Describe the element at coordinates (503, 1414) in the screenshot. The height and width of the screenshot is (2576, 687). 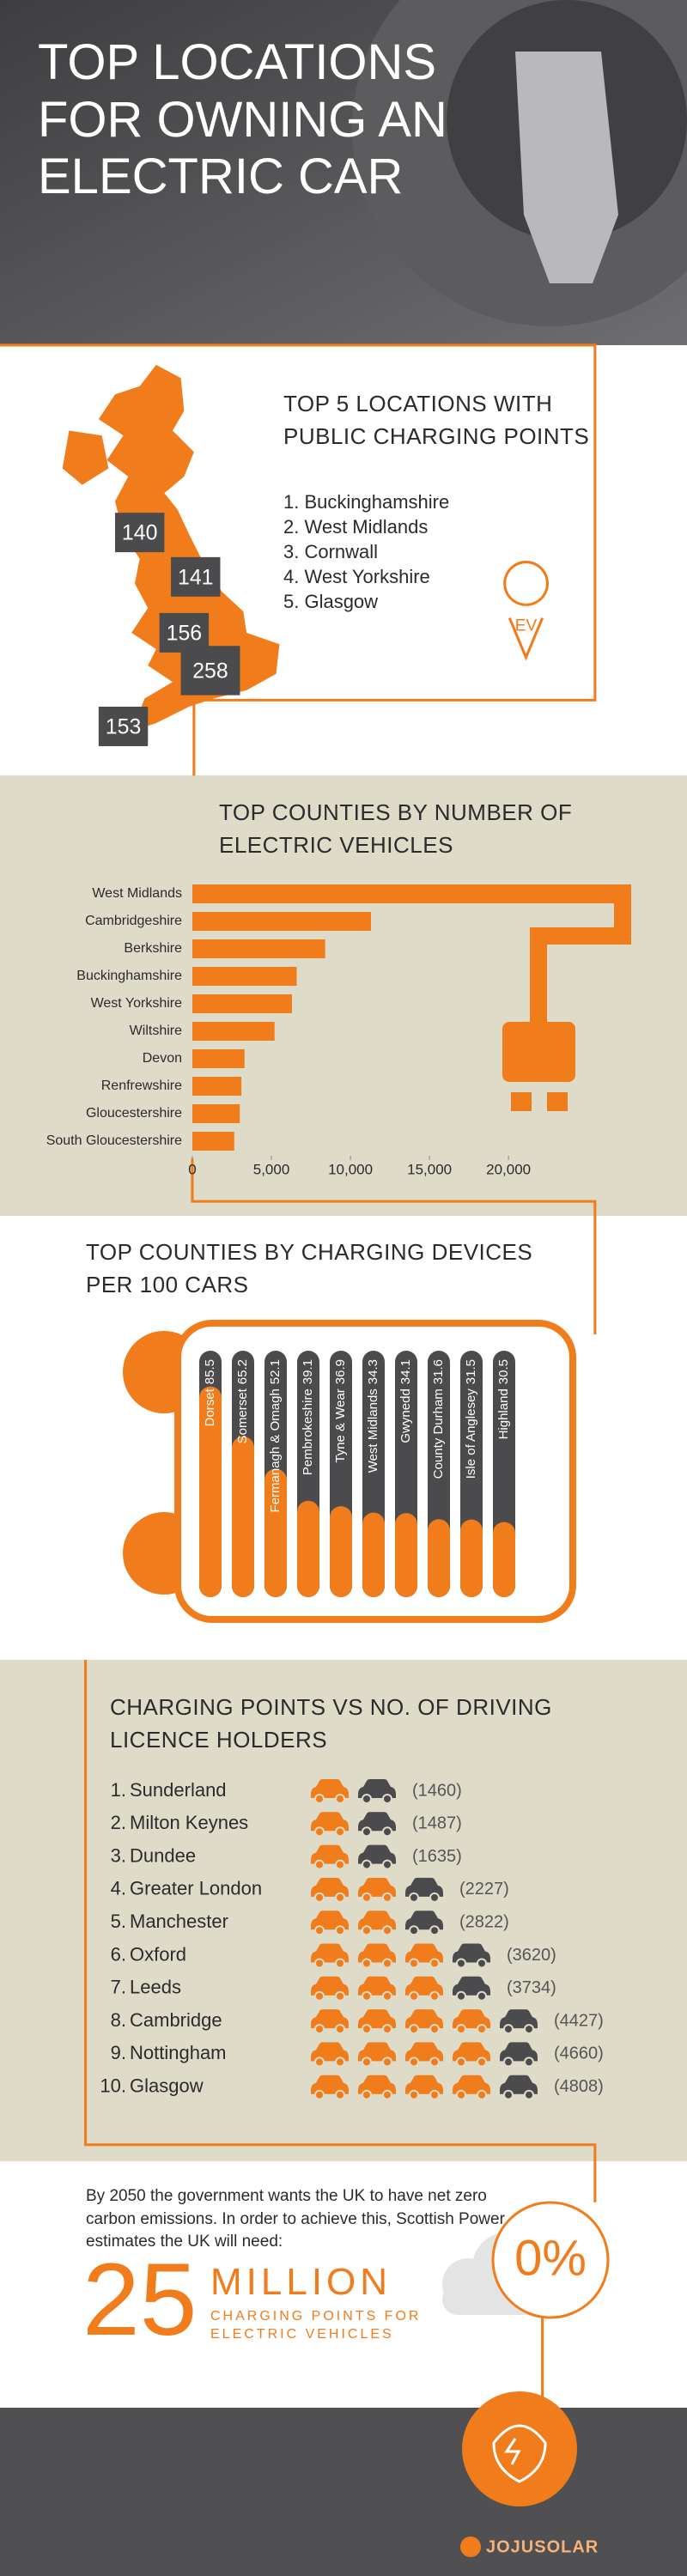
I see `pill-category: Highland` at that location.